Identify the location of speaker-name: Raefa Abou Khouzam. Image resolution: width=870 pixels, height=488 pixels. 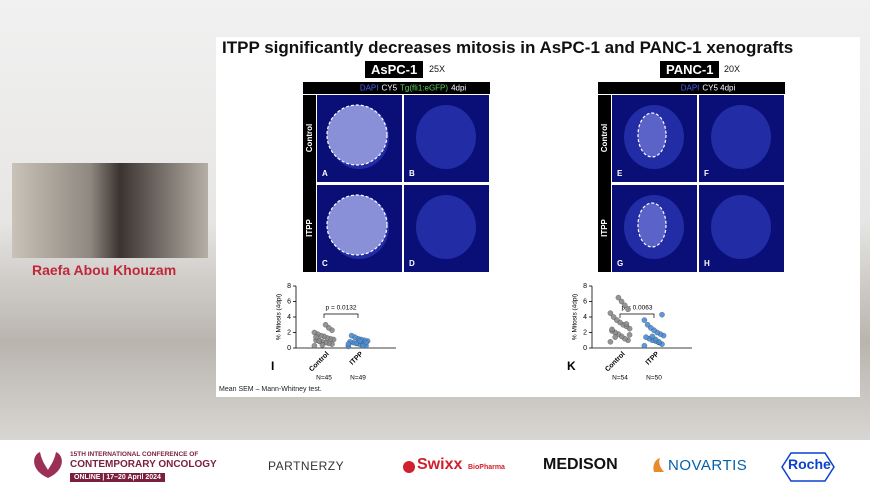
(104, 270).